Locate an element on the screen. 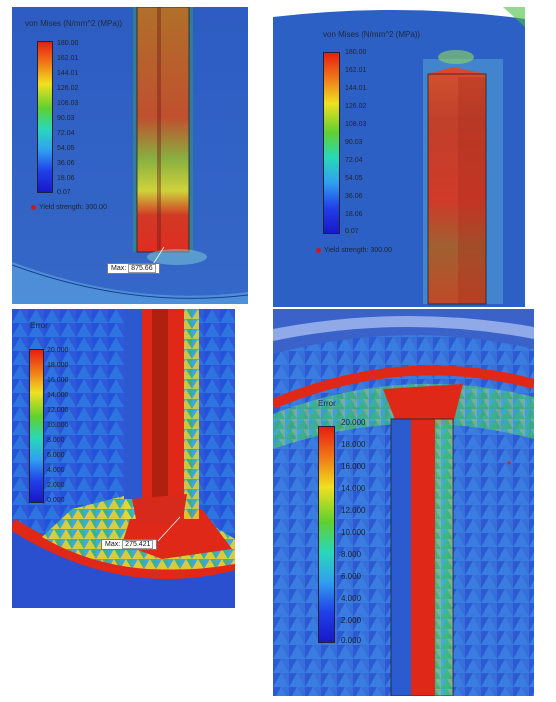 This screenshot has height=702, width=556. max-value-callout: Max: 875.66 is located at coordinates (133, 268).